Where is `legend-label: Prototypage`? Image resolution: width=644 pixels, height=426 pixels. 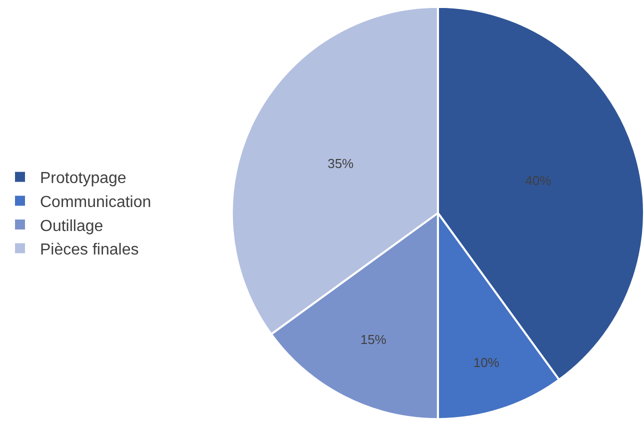
legend-label: Prototypage is located at coordinates (83, 179).